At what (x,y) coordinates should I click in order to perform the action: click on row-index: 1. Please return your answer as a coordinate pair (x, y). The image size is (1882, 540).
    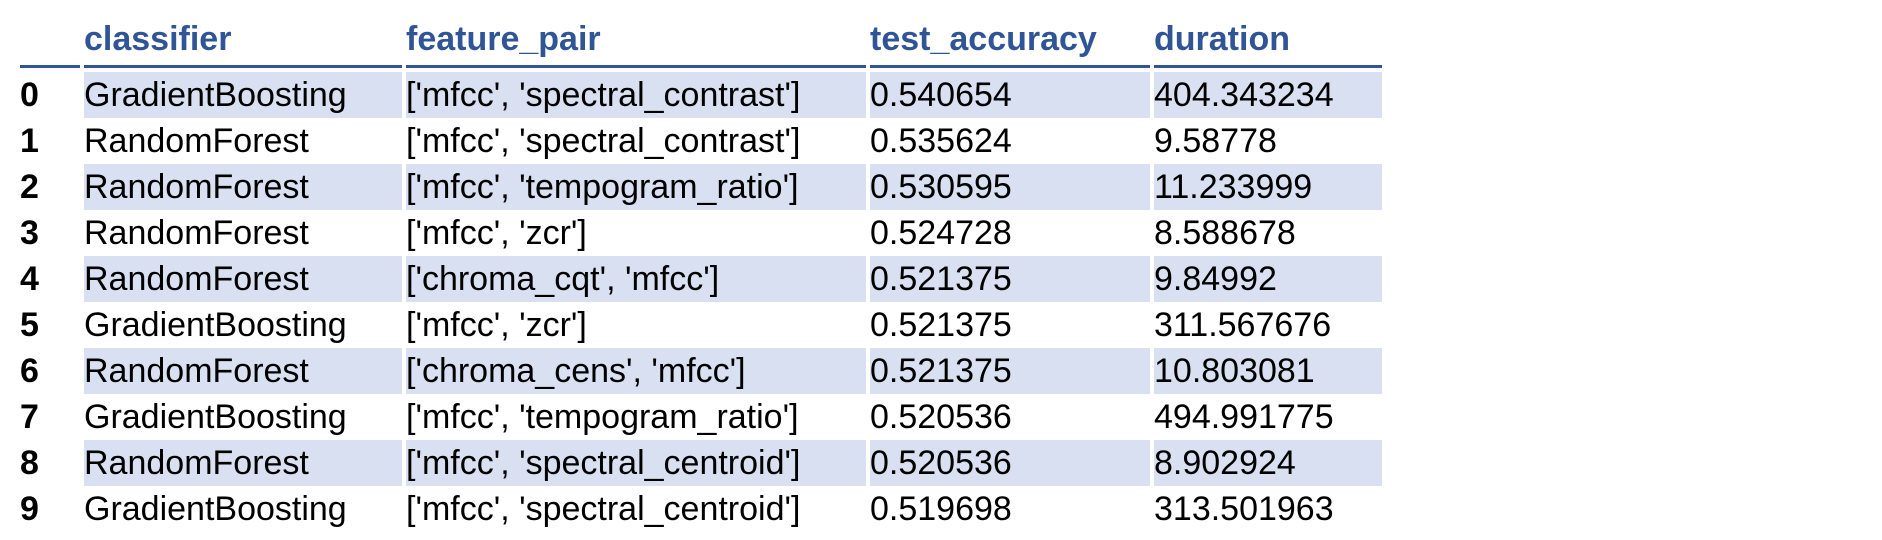
    Looking at the image, I should click on (29, 141).